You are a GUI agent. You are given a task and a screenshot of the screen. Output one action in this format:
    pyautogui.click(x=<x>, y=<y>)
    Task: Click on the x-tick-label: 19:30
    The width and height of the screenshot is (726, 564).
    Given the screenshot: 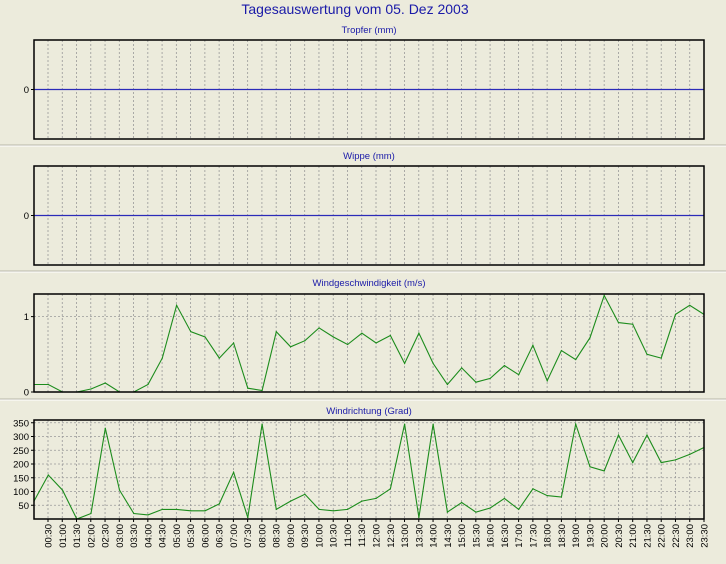 What is the action you would take?
    pyautogui.click(x=590, y=536)
    